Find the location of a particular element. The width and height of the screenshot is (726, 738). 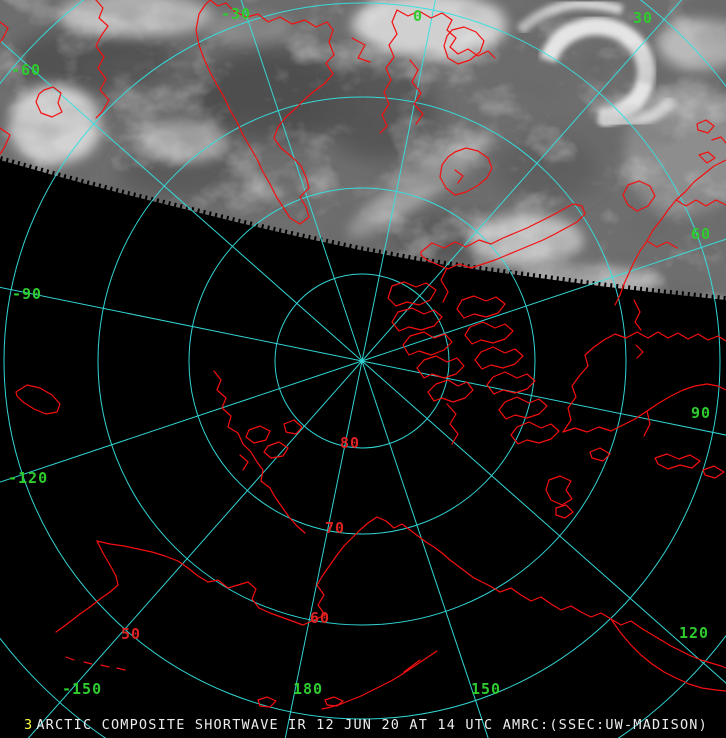

latitude-label-80: 80 is located at coordinates (350, 443).